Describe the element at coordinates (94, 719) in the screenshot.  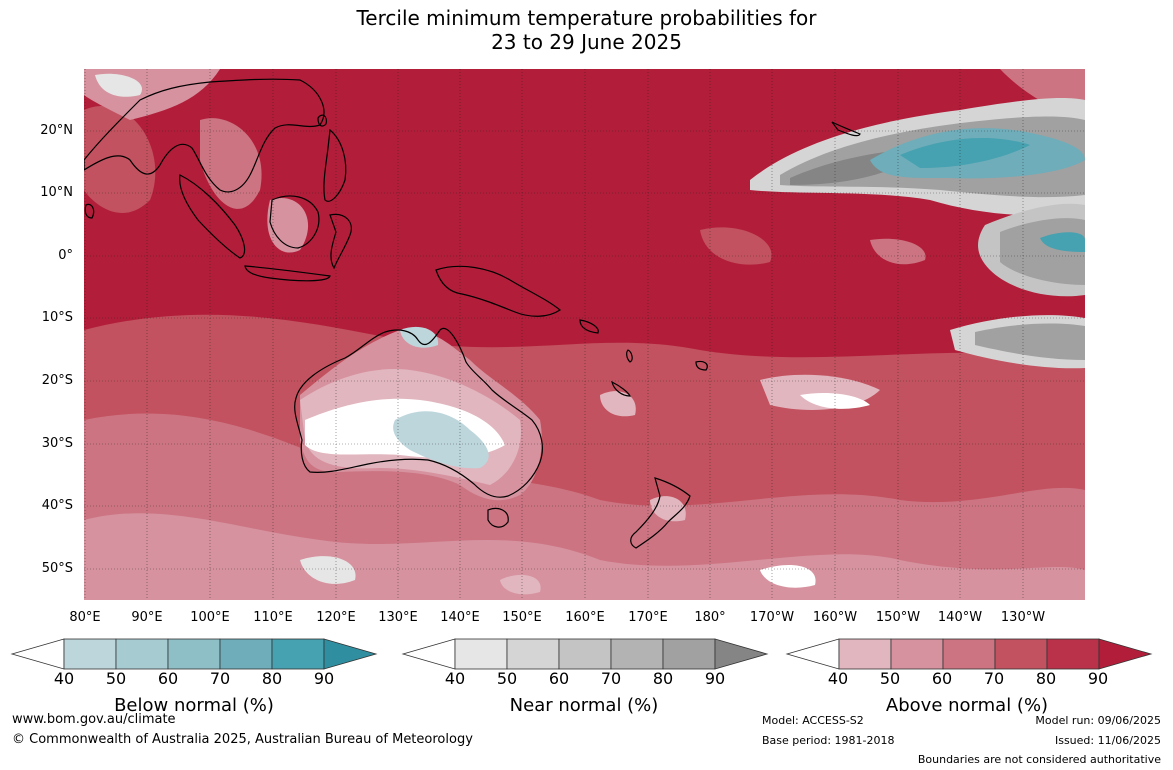
I see `website-link: www.bom.gov.au/climate` at that location.